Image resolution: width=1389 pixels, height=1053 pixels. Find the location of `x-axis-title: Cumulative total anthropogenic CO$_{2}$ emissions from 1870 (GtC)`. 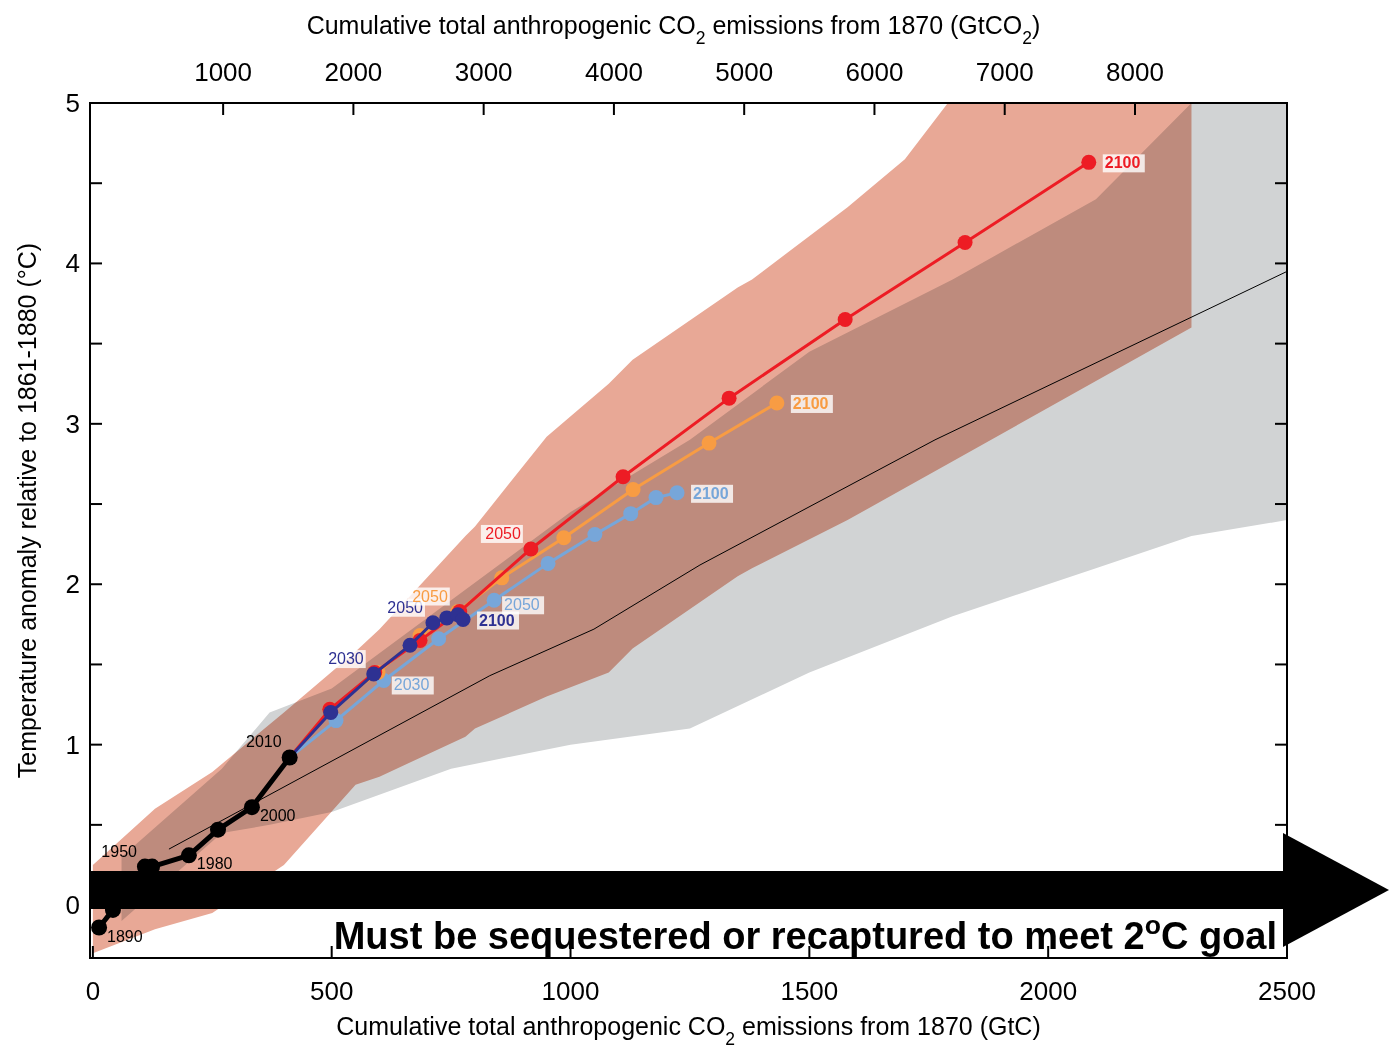

x-axis-title: Cumulative total anthropogenic CO$_{2}$ emissions from 1870 (GtC) is located at coordinates (688, 1030).